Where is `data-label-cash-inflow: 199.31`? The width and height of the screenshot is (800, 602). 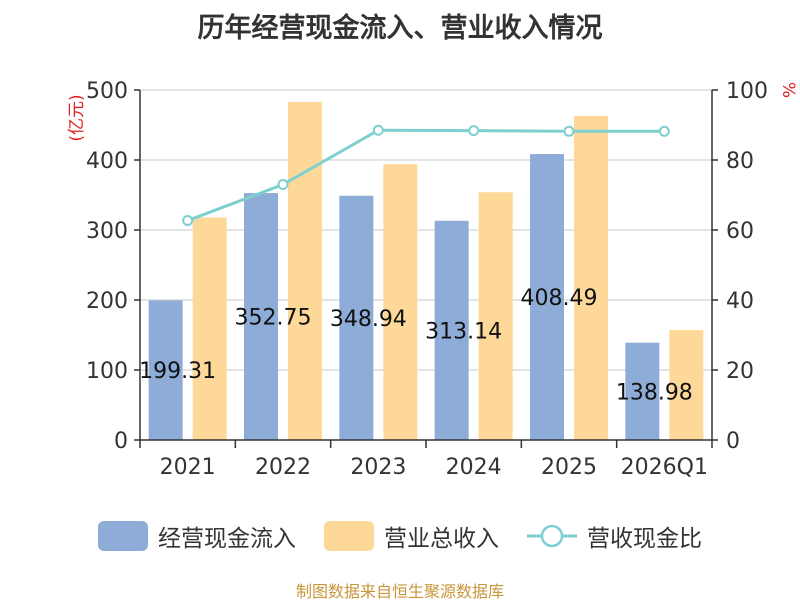
data-label-cash-inflow: 199.31 is located at coordinates (177, 371).